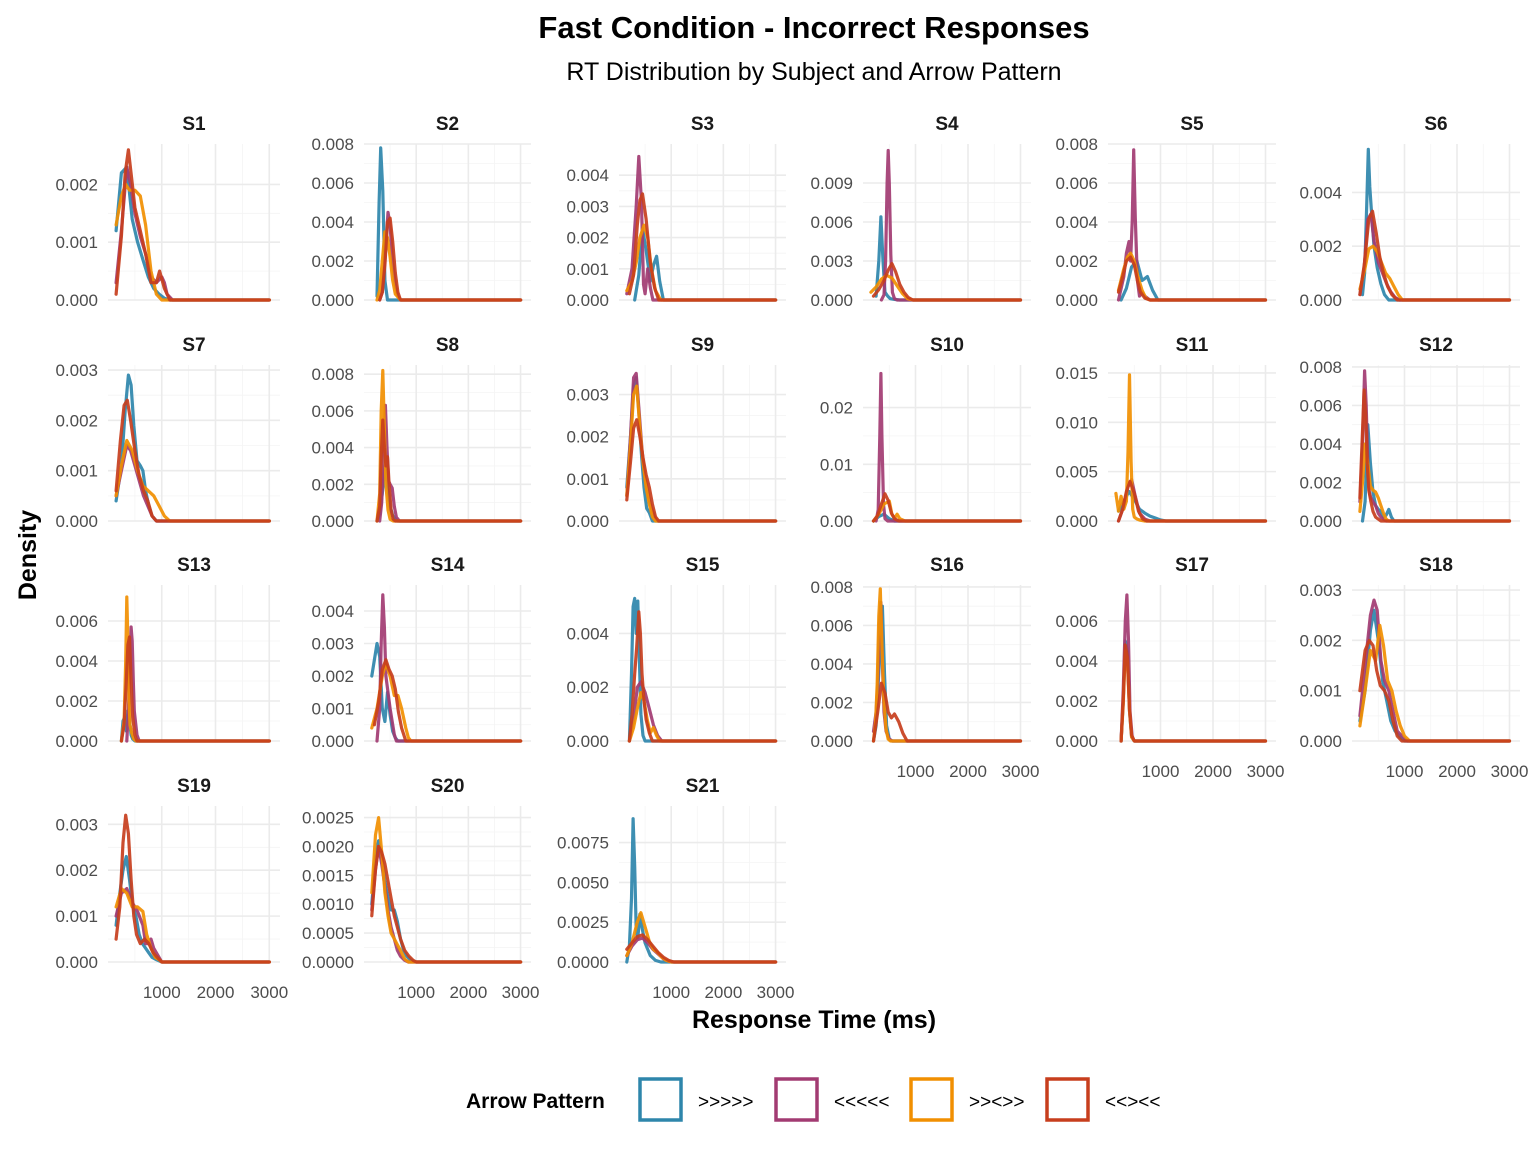 The image size is (1536, 1152). I want to click on panel-s15: S15 0.000 0.002 0.004, so click(676, 653).